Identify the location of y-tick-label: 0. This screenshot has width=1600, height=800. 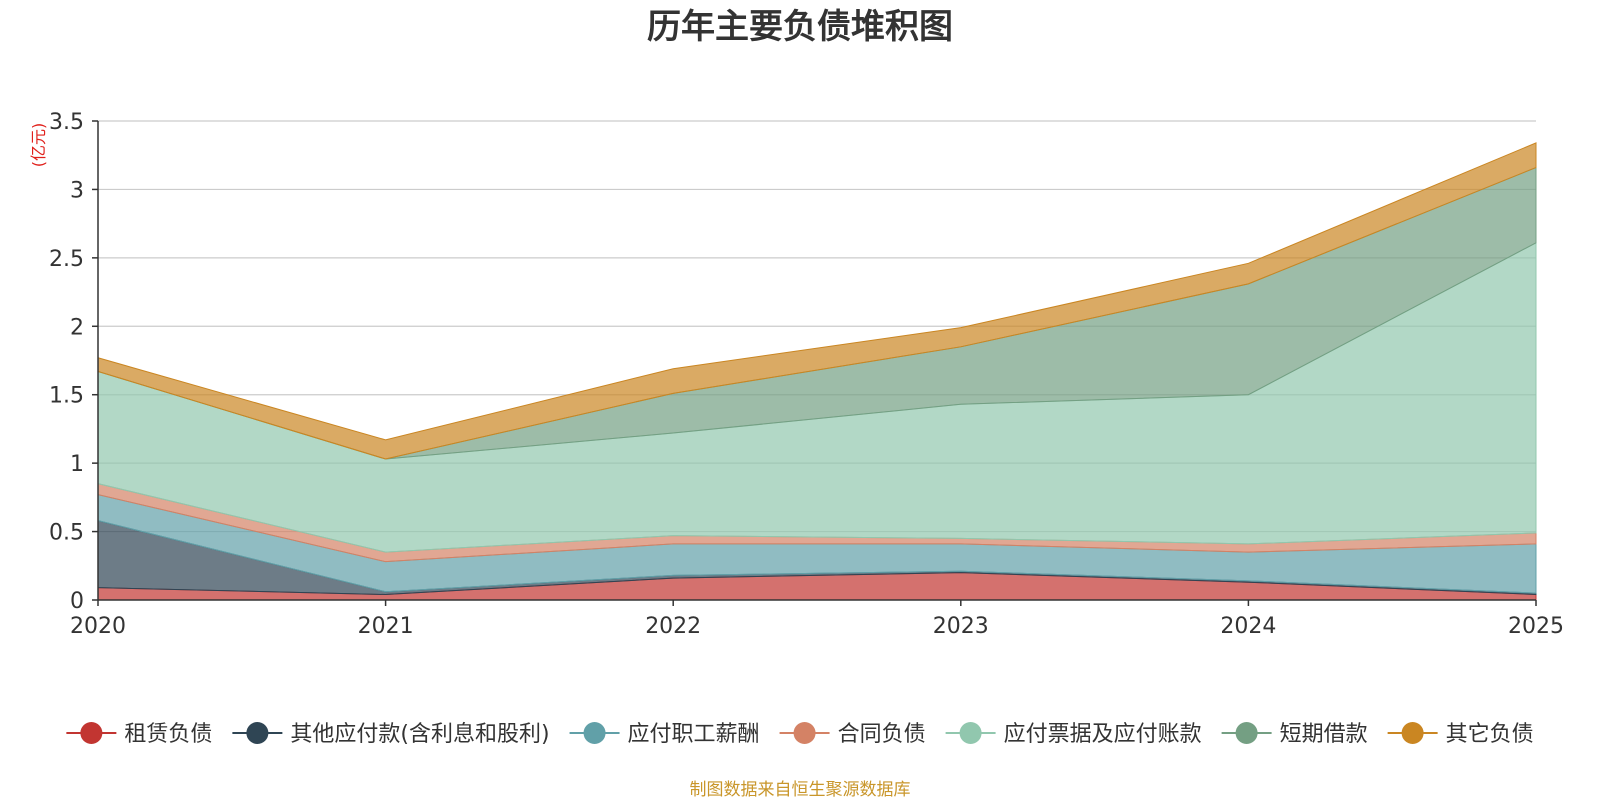
(77, 601).